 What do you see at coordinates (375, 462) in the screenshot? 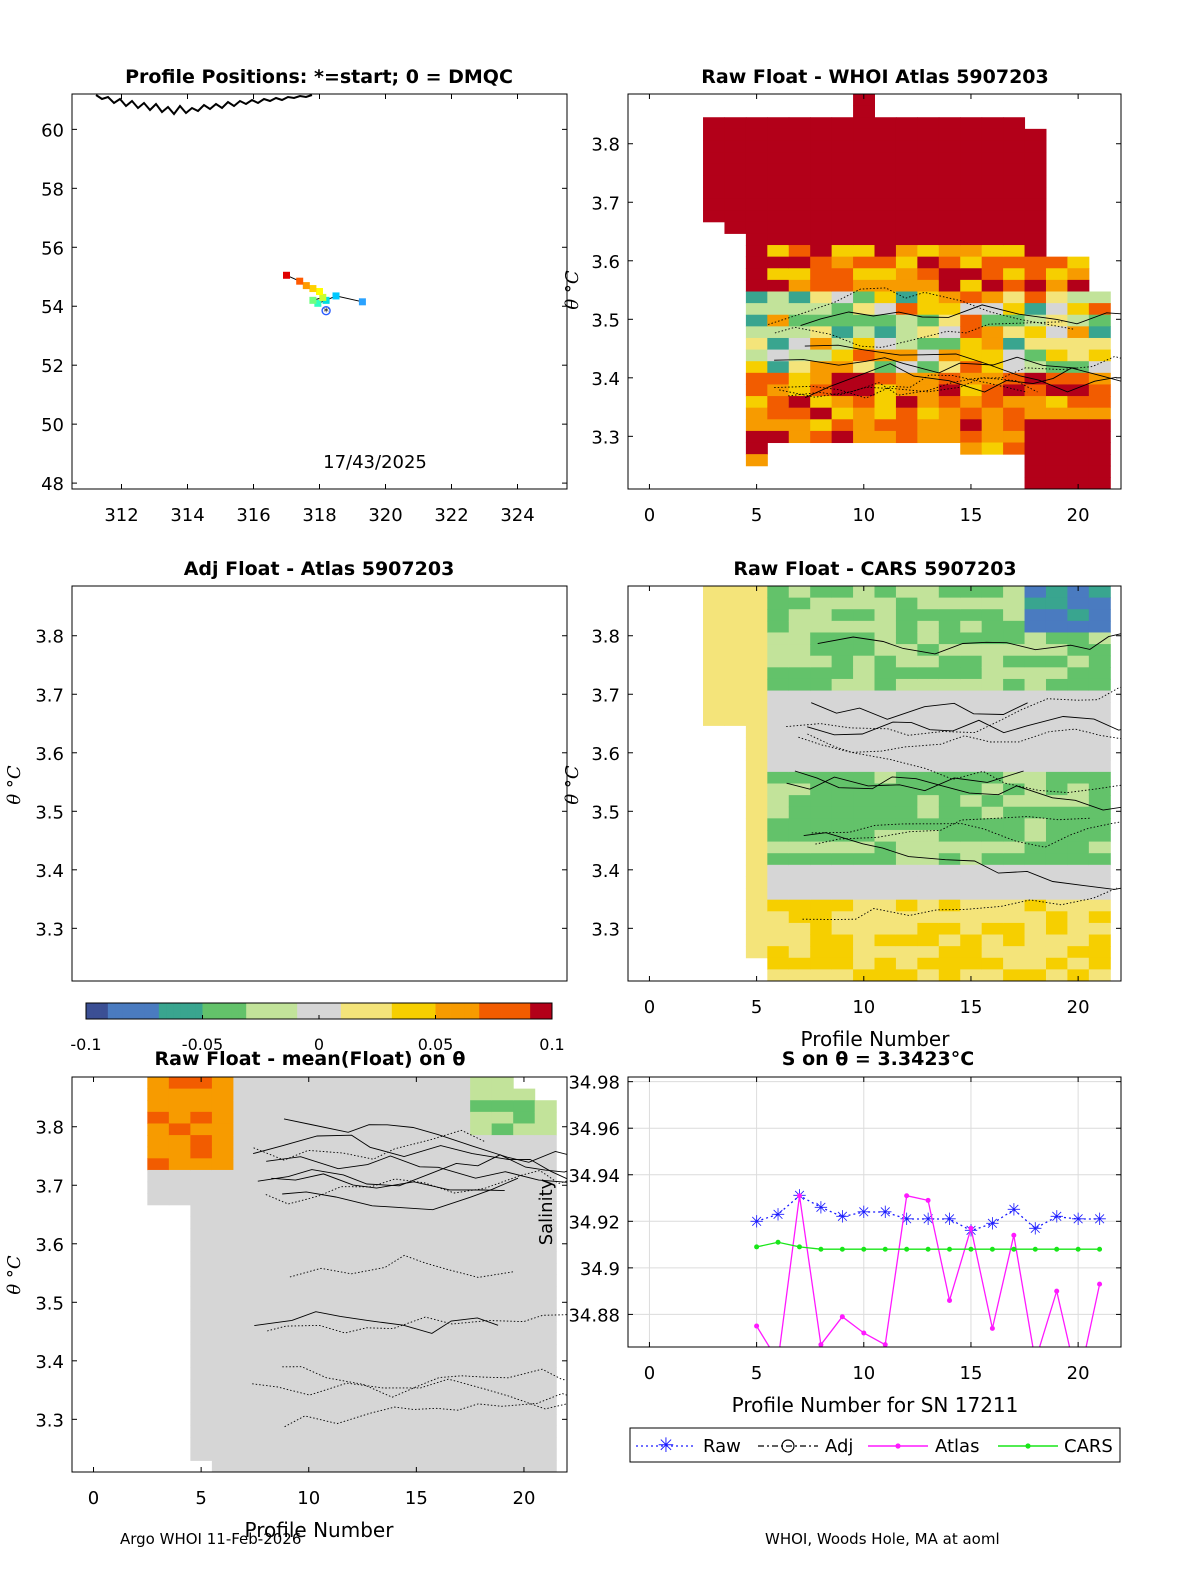
I see `positions-annotation: 17/43/2025` at bounding box center [375, 462].